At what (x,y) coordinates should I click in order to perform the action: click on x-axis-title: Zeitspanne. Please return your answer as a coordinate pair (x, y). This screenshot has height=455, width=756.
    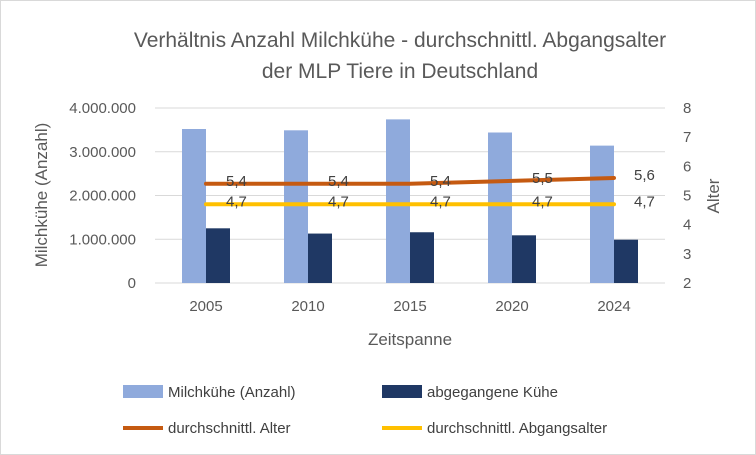
    Looking at the image, I should click on (410, 339).